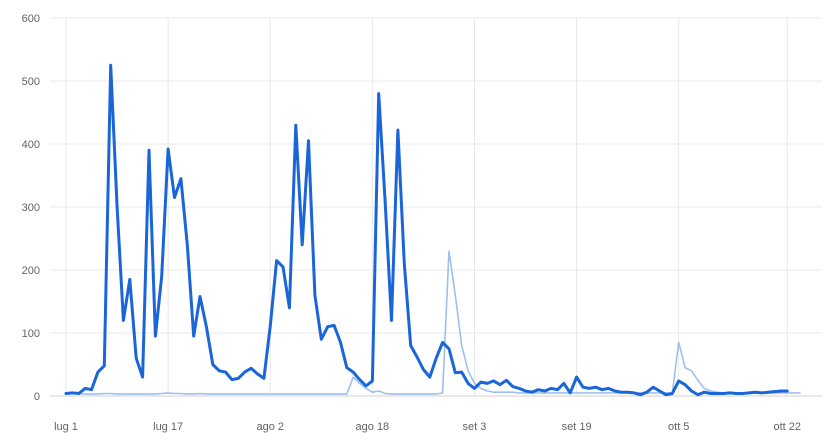  Describe the element at coordinates (577, 427) in the screenshot. I see `x-tick-label: set 19` at that location.